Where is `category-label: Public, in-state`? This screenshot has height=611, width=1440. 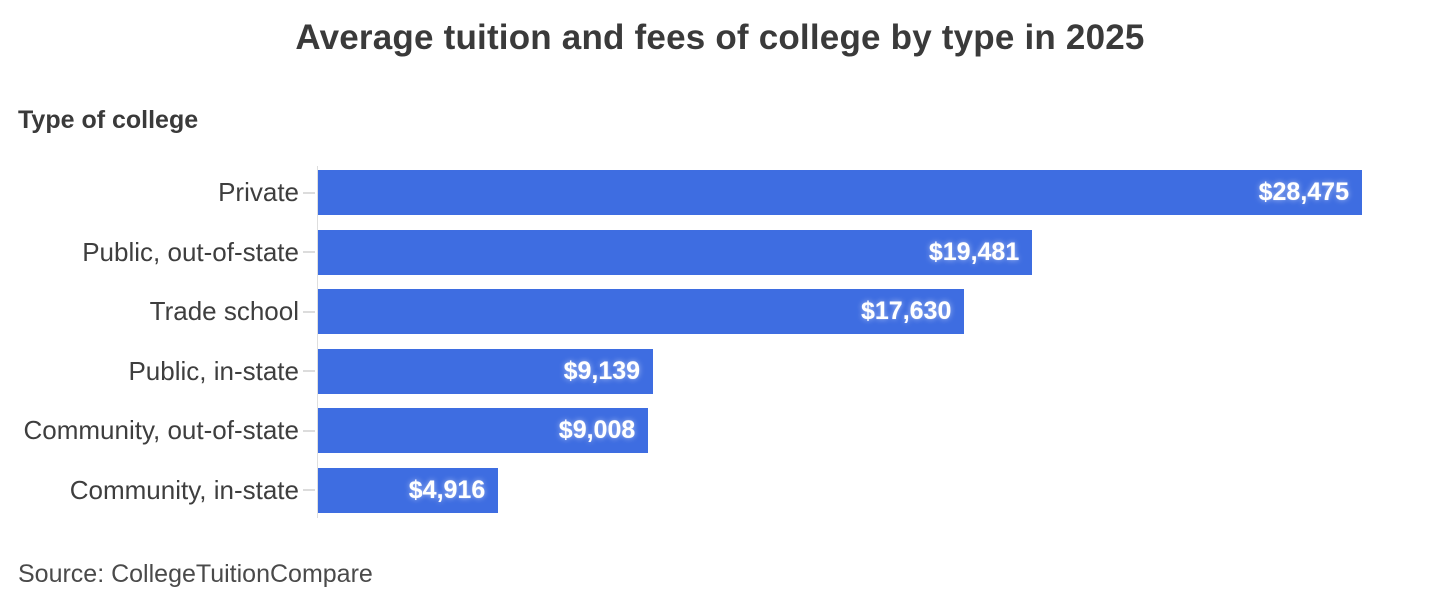
category-label: Public, in-state is located at coordinates (213, 370).